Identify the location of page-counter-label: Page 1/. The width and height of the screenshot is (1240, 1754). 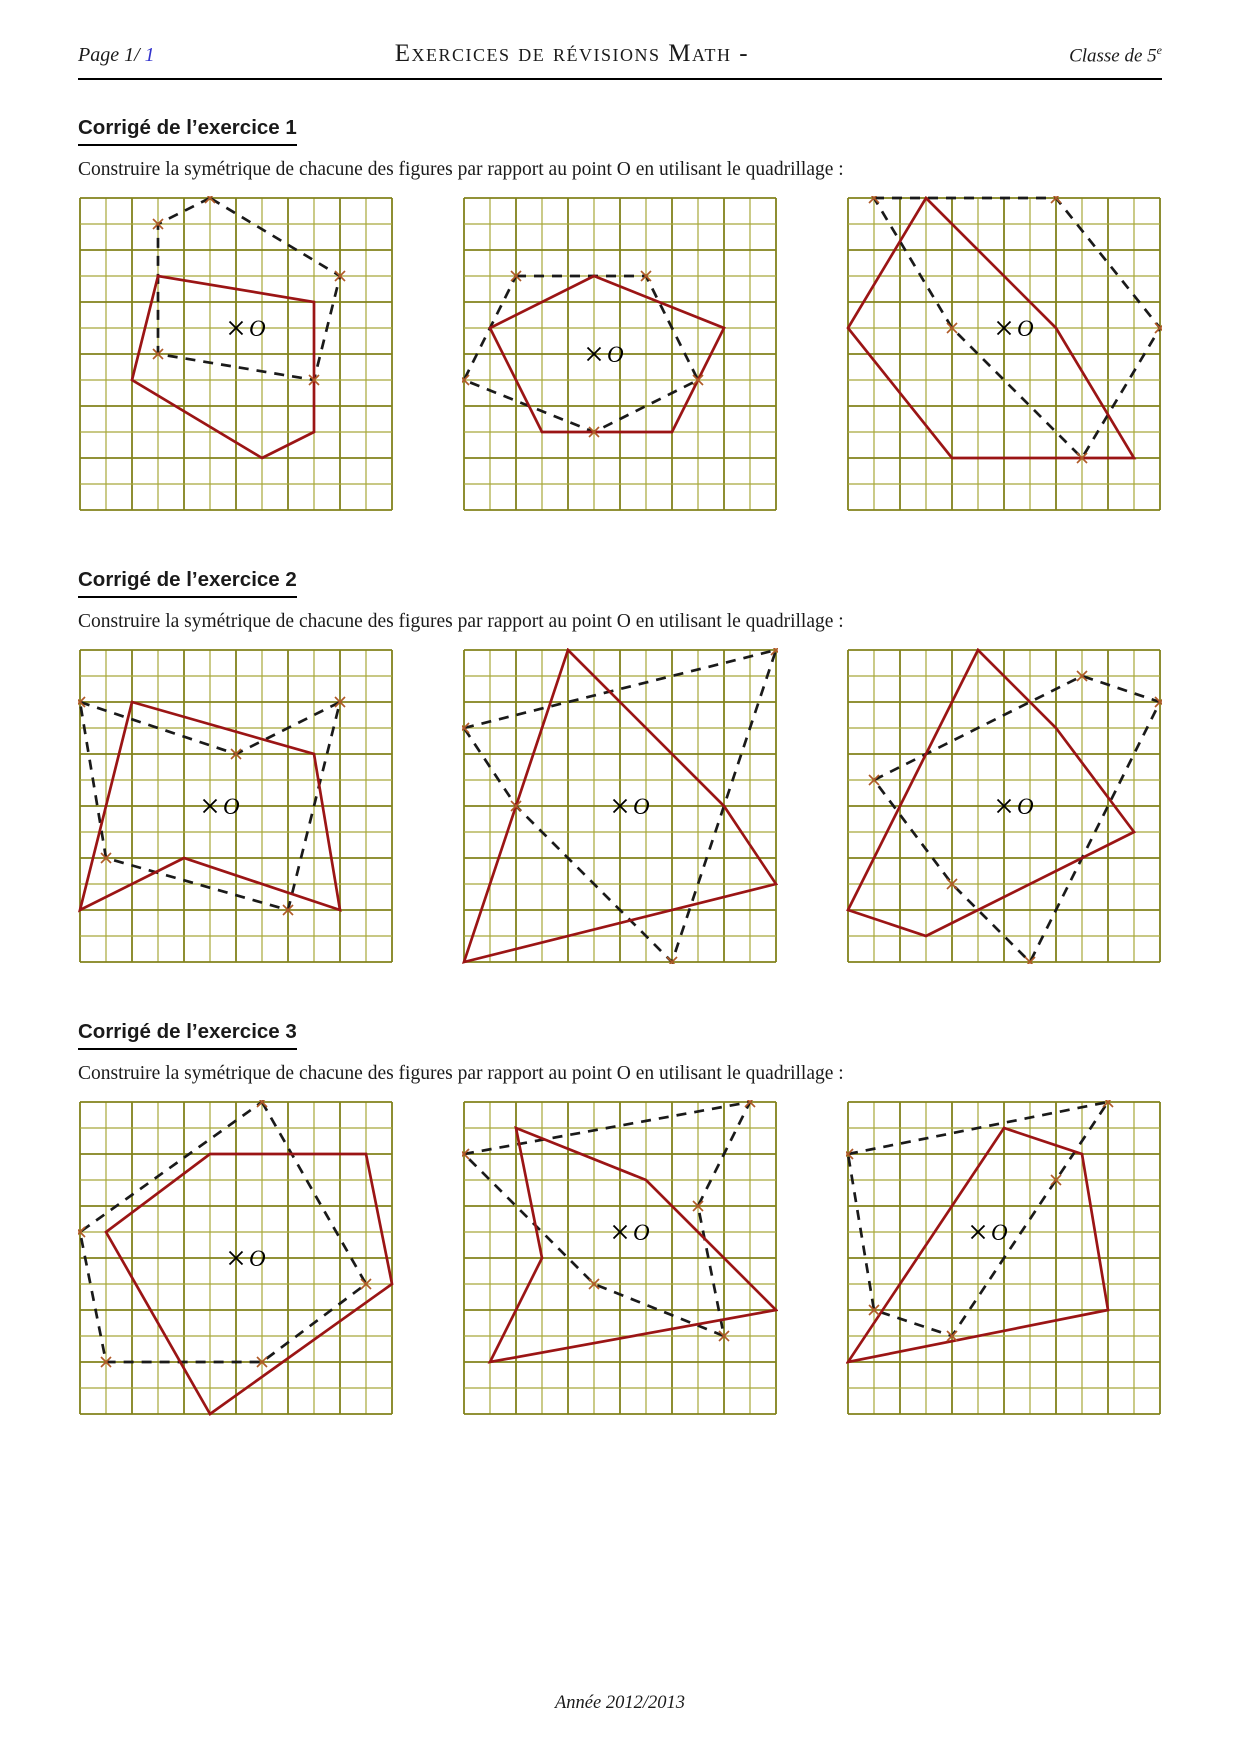
(111, 55).